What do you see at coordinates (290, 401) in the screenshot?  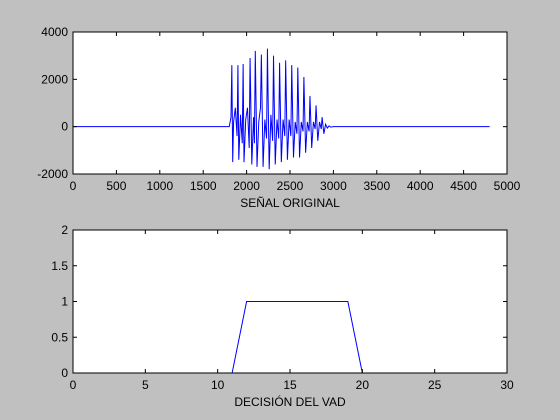 I see `x-axis-label: DECISIÓN DEL VAD` at bounding box center [290, 401].